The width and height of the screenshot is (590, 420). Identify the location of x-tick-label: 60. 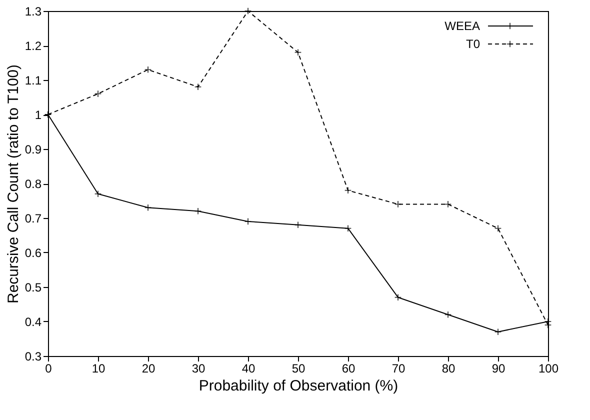
(349, 369).